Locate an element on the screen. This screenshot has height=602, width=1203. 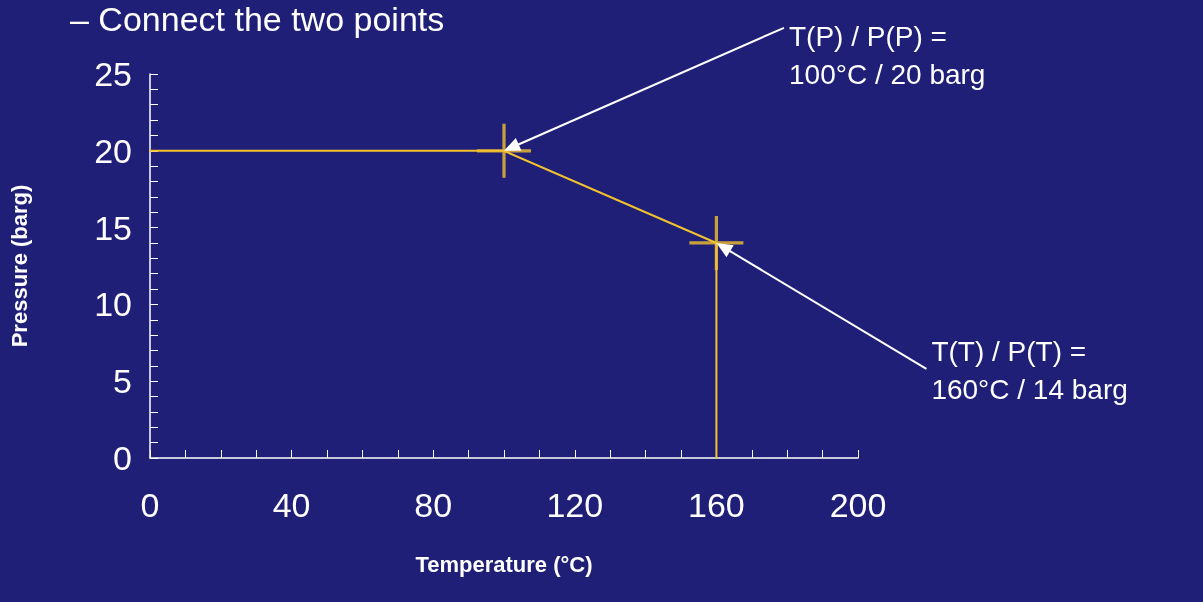
x-tick-label: 160 is located at coordinates (716, 505).